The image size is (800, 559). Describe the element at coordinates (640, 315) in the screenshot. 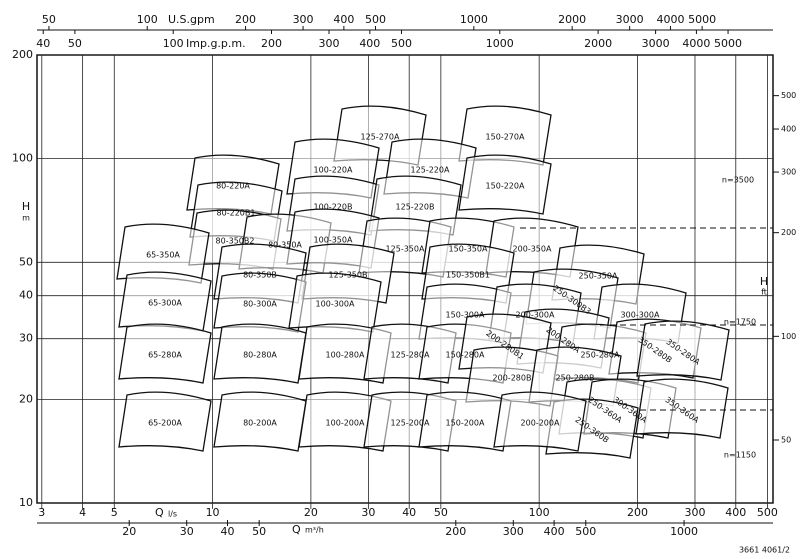

I see `pump-label: 300-300A` at that location.